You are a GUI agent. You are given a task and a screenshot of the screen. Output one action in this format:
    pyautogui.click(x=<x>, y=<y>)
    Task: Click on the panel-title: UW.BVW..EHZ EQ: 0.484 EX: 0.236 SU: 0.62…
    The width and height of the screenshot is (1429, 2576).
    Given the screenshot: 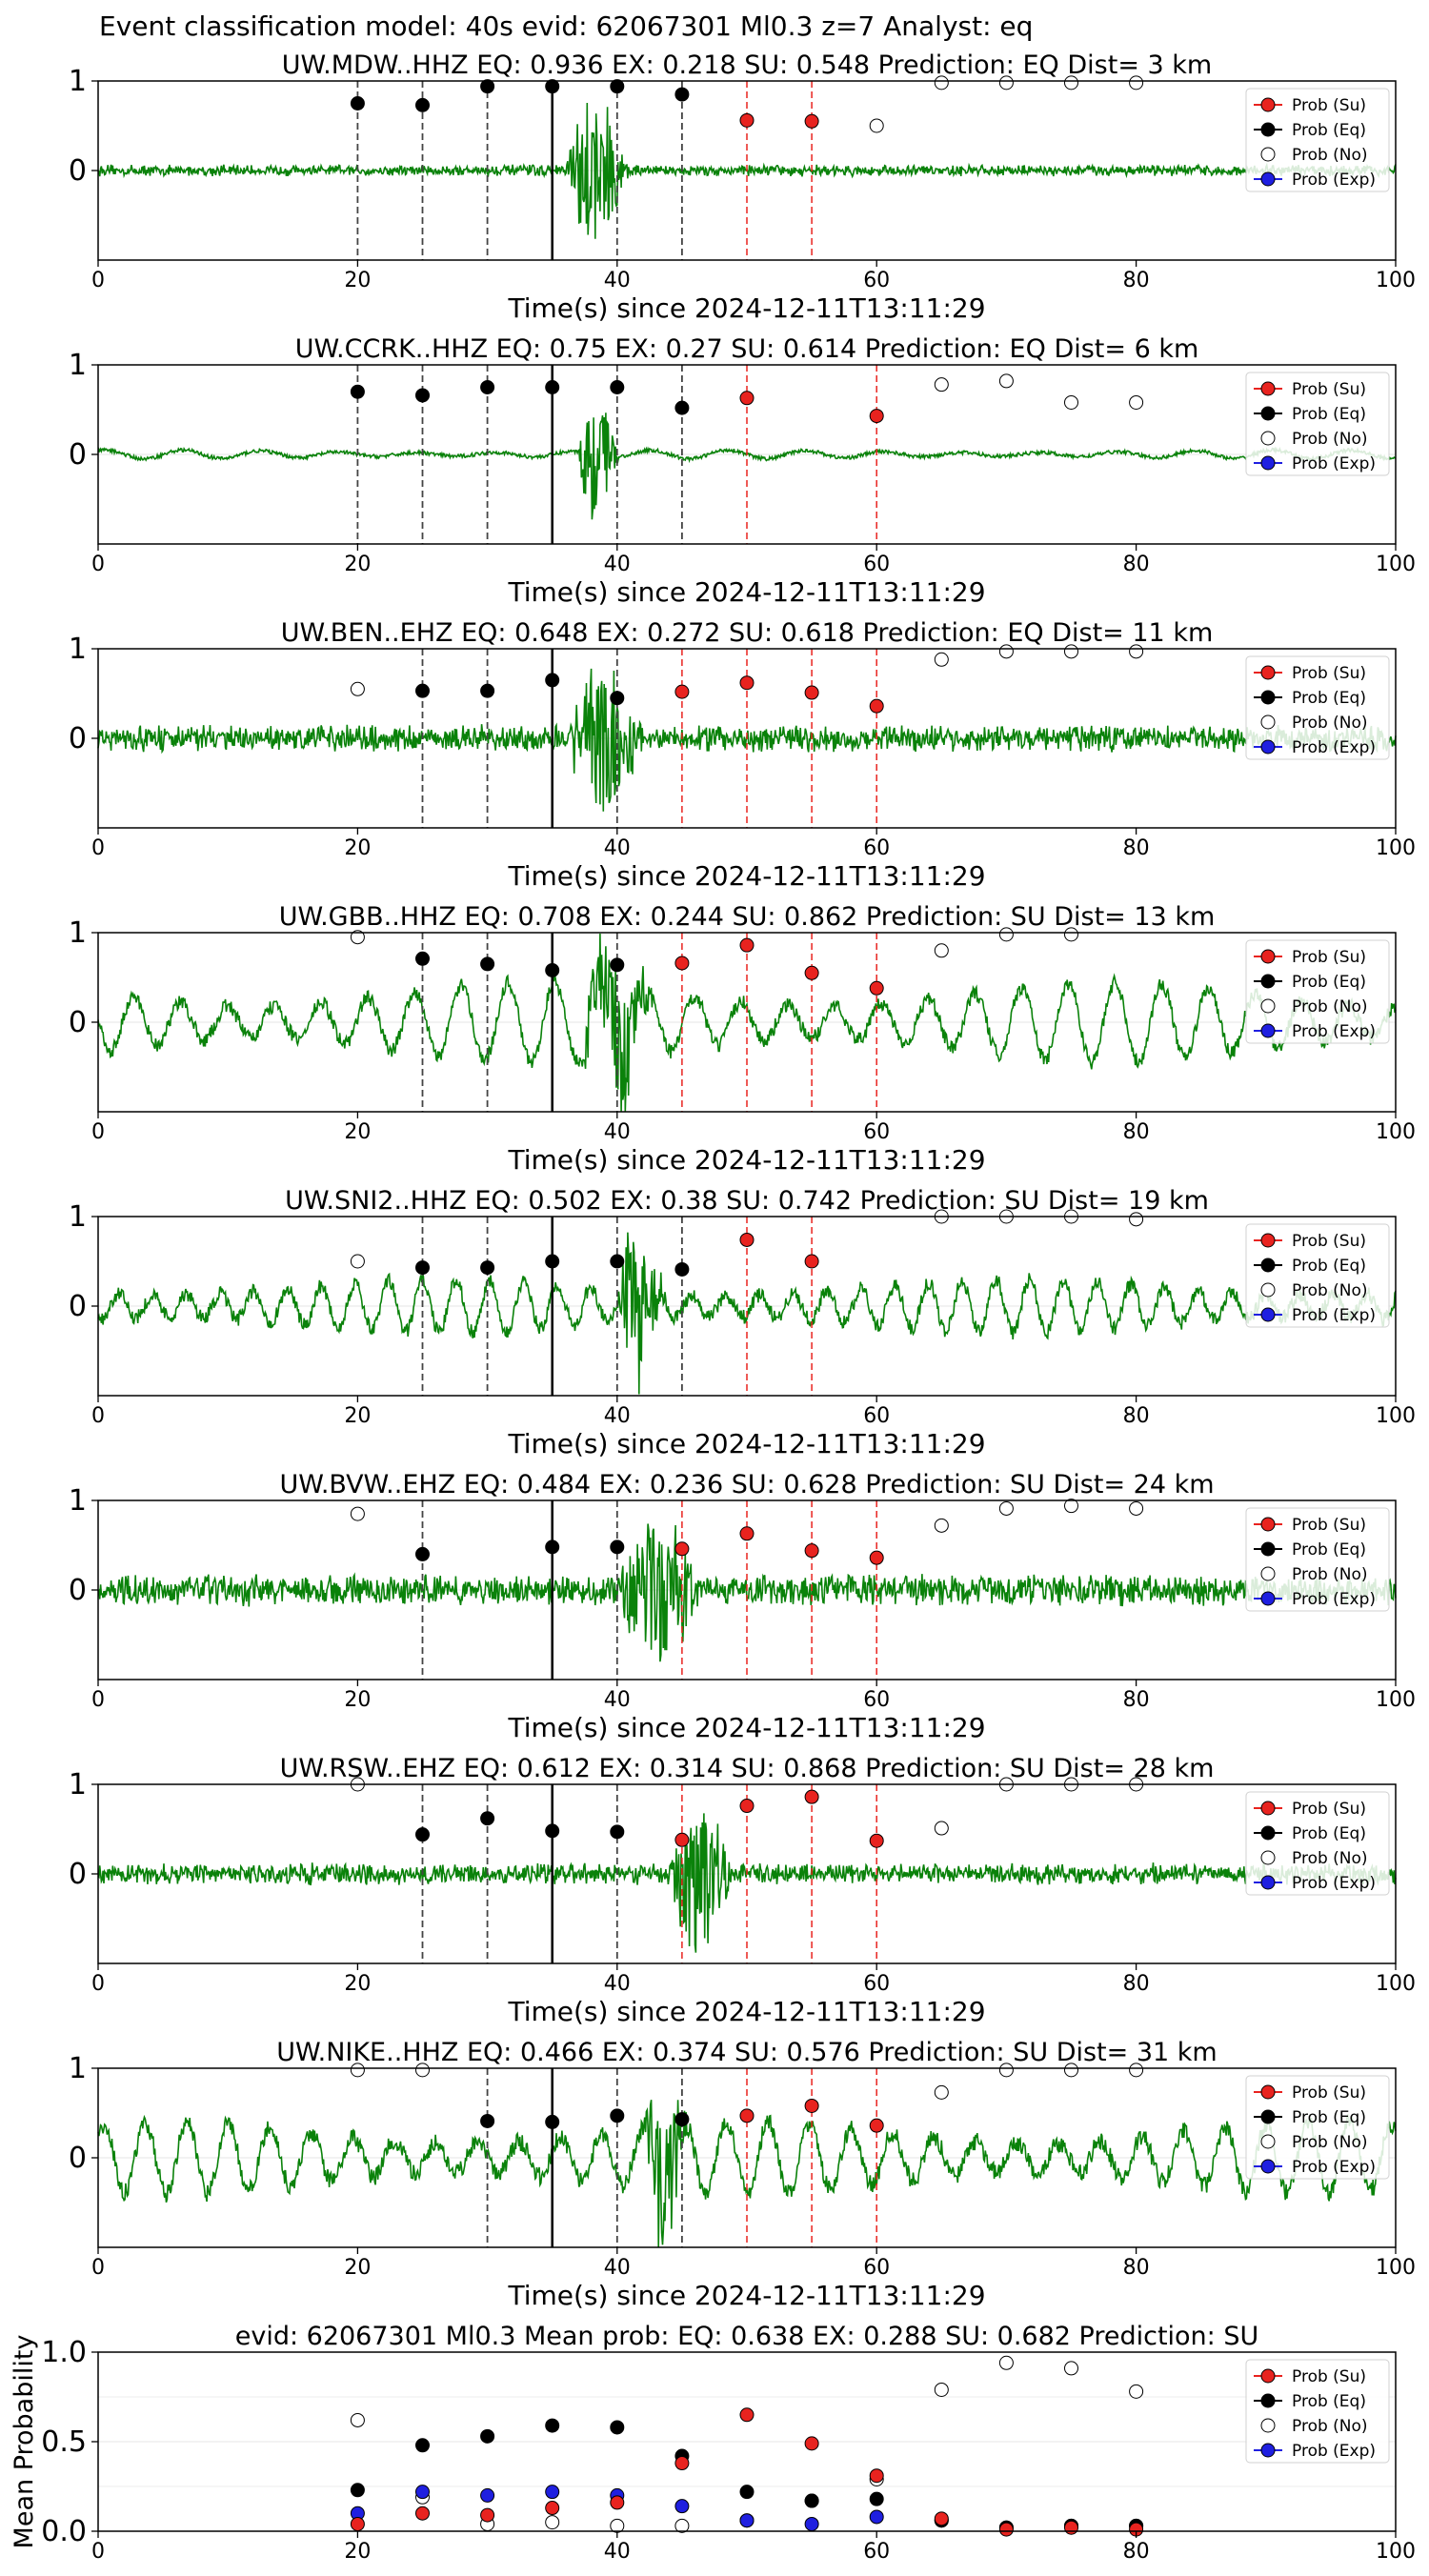 What is the action you would take?
    pyautogui.click(x=746, y=1485)
    